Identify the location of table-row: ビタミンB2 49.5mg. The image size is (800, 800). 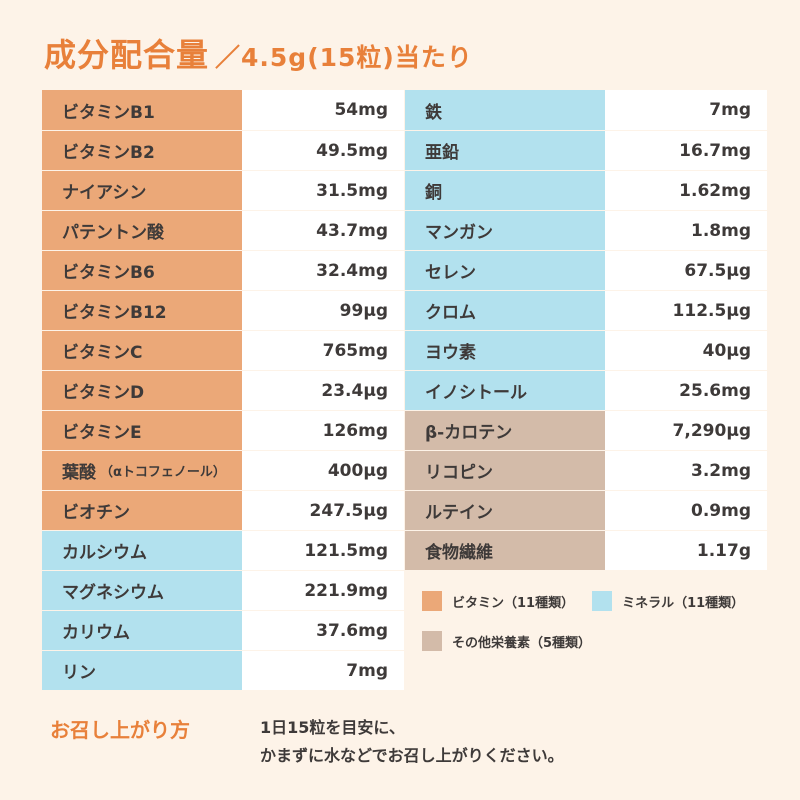
(223, 150).